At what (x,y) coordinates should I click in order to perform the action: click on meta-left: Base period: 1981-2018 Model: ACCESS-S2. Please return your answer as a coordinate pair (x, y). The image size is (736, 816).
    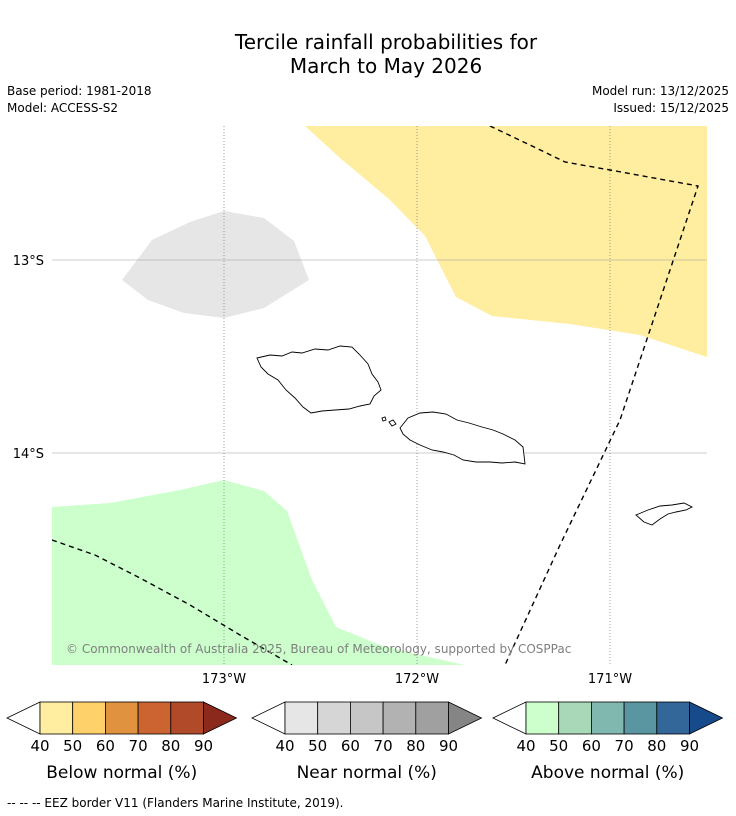
    Looking at the image, I should click on (79, 100).